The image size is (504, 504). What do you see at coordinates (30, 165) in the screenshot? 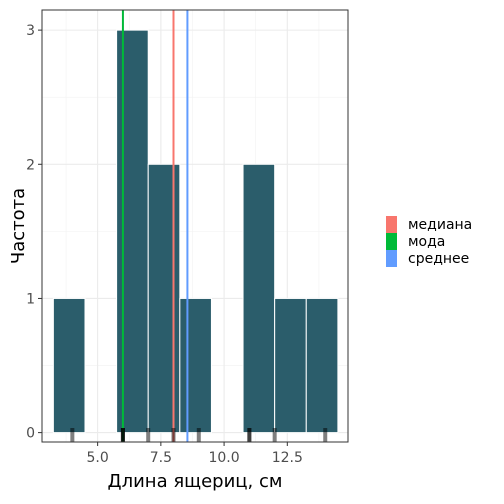
I see `y-tick-label: 2` at bounding box center [30, 165].